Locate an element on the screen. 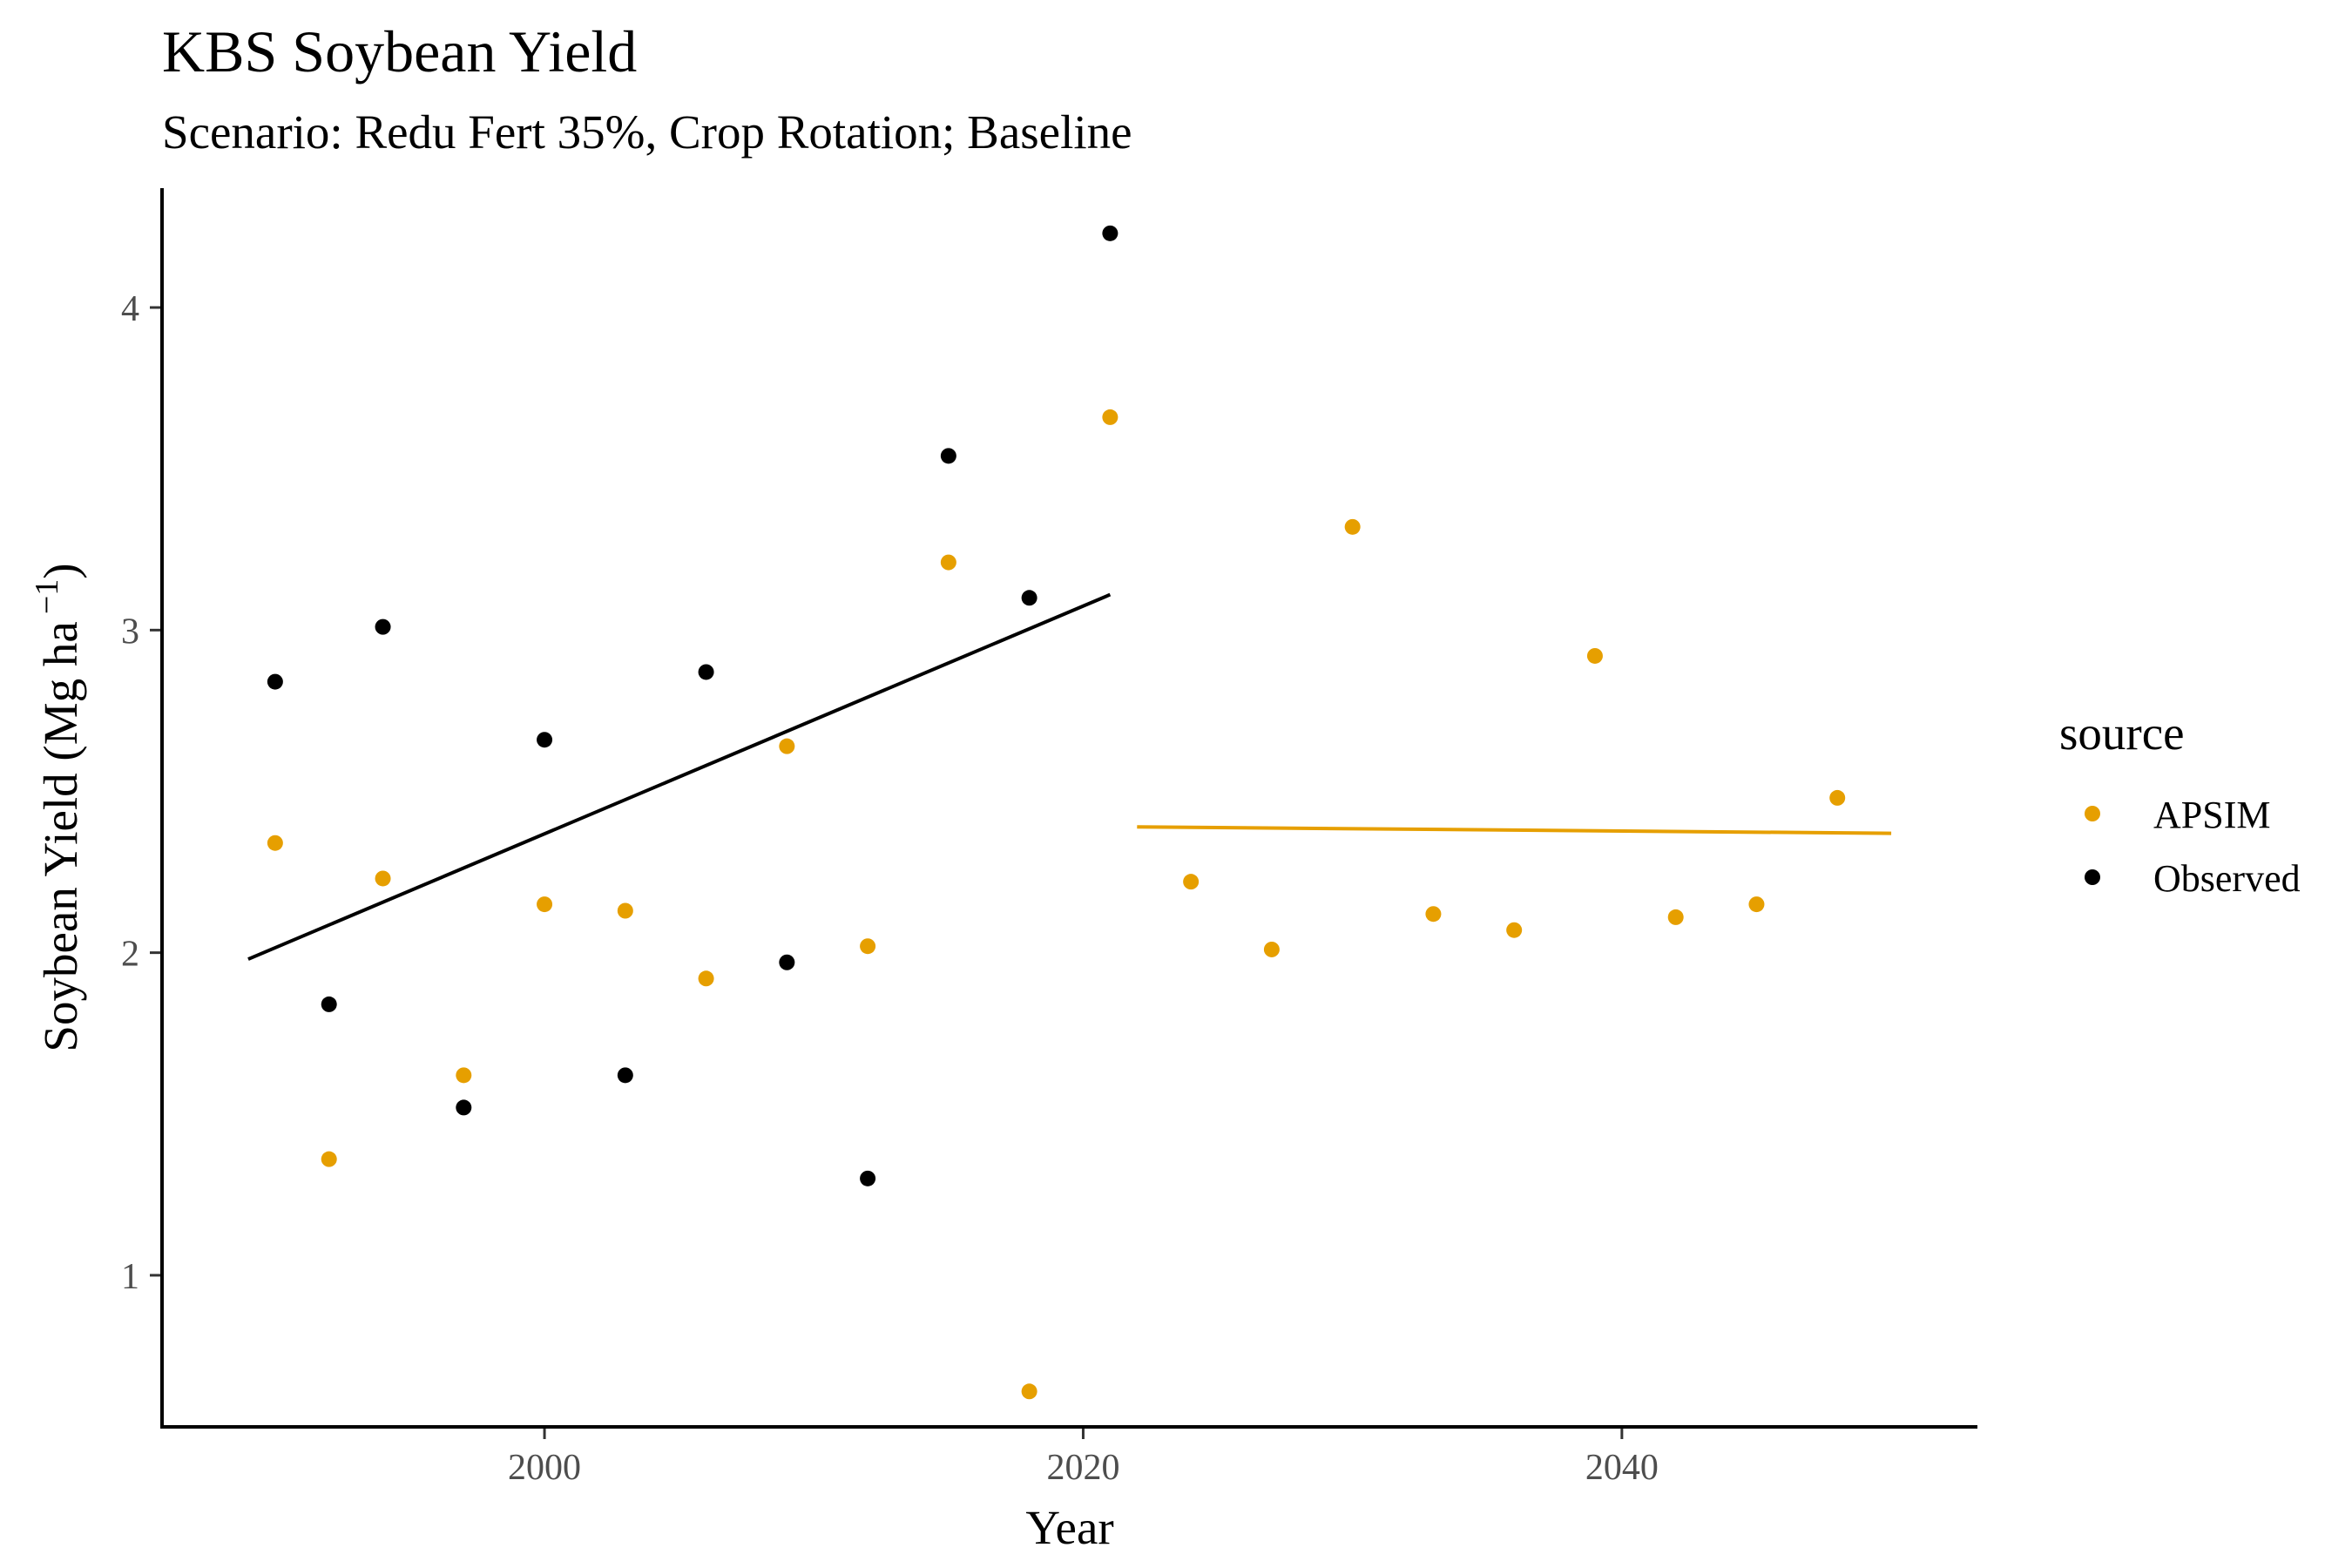 The width and height of the screenshot is (2352, 1568). y-axis-title: Soybean Yield (Mg ha −1) is located at coordinates (58, 807).